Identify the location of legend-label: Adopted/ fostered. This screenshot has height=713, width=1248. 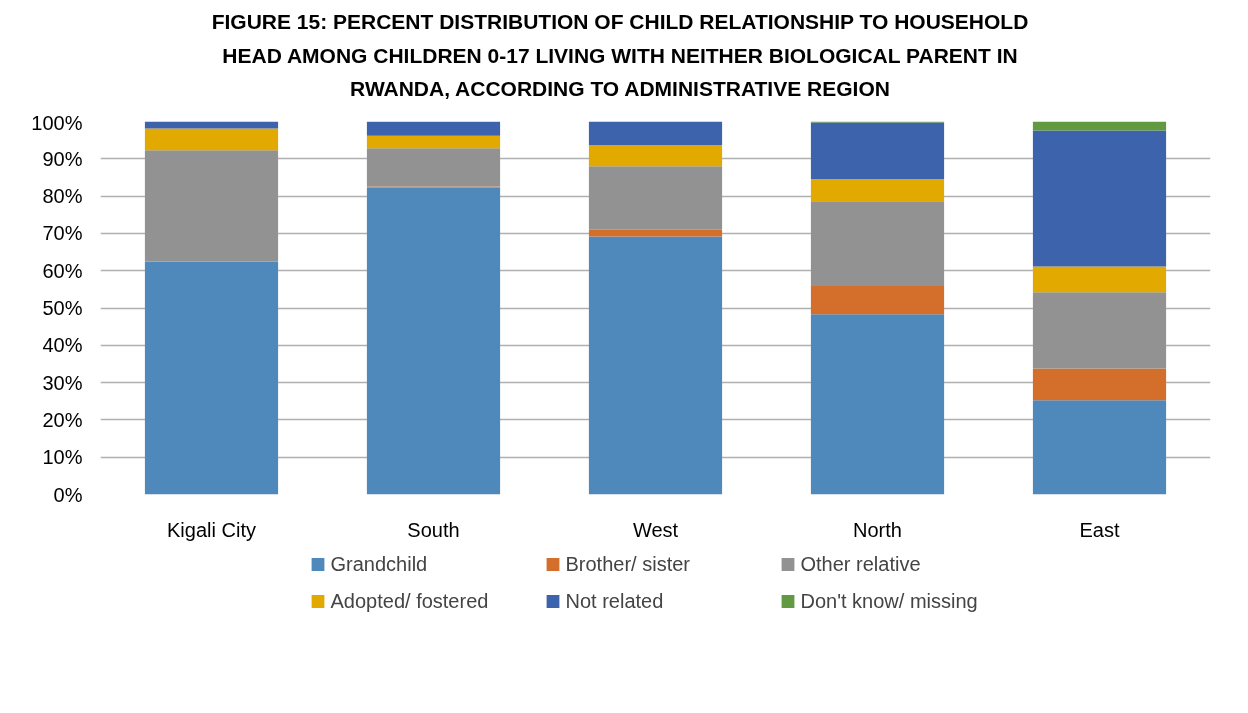
(410, 601).